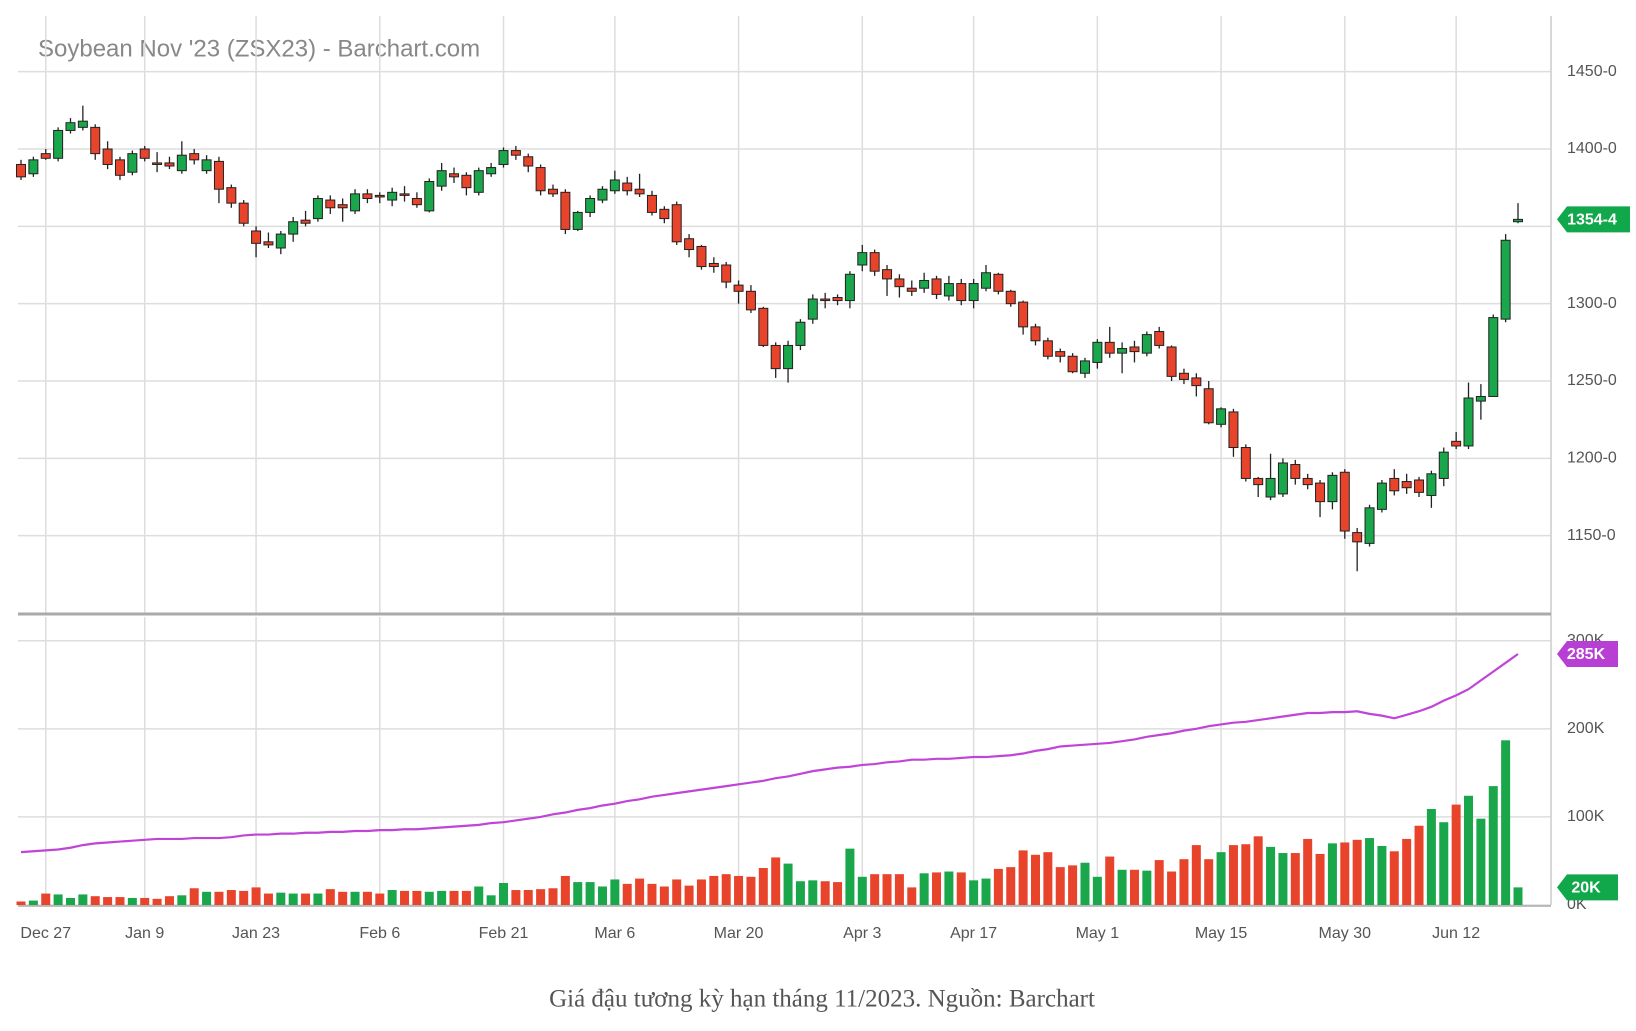 The image size is (1636, 1031). What do you see at coordinates (614, 933) in the screenshot?
I see `x-tick-label: Mar 6` at bounding box center [614, 933].